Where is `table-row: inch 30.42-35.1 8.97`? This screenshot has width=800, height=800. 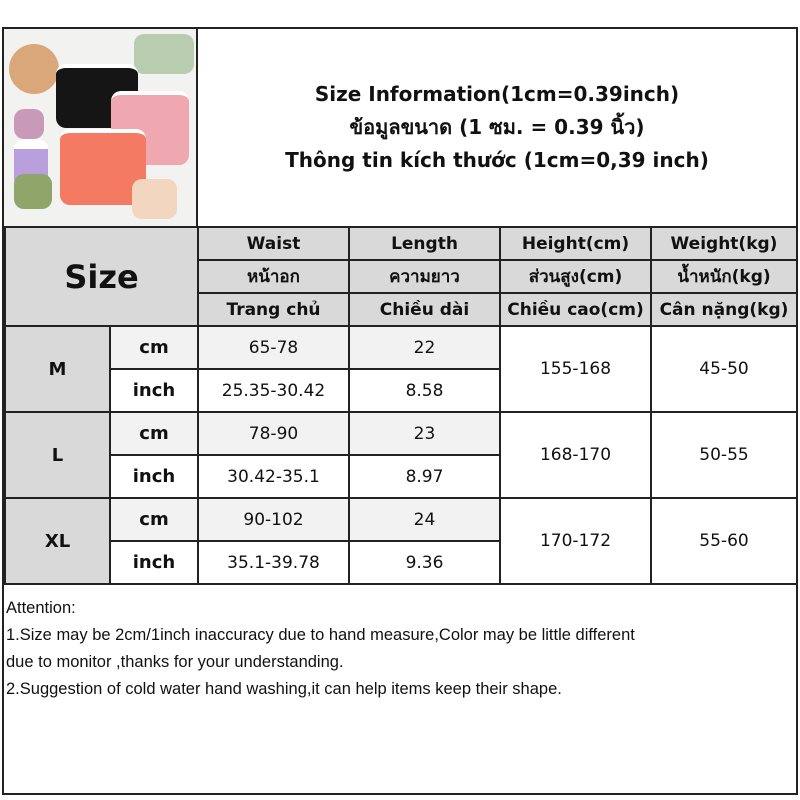 table-row: inch 30.42-35.1 8.97 is located at coordinates (401, 476).